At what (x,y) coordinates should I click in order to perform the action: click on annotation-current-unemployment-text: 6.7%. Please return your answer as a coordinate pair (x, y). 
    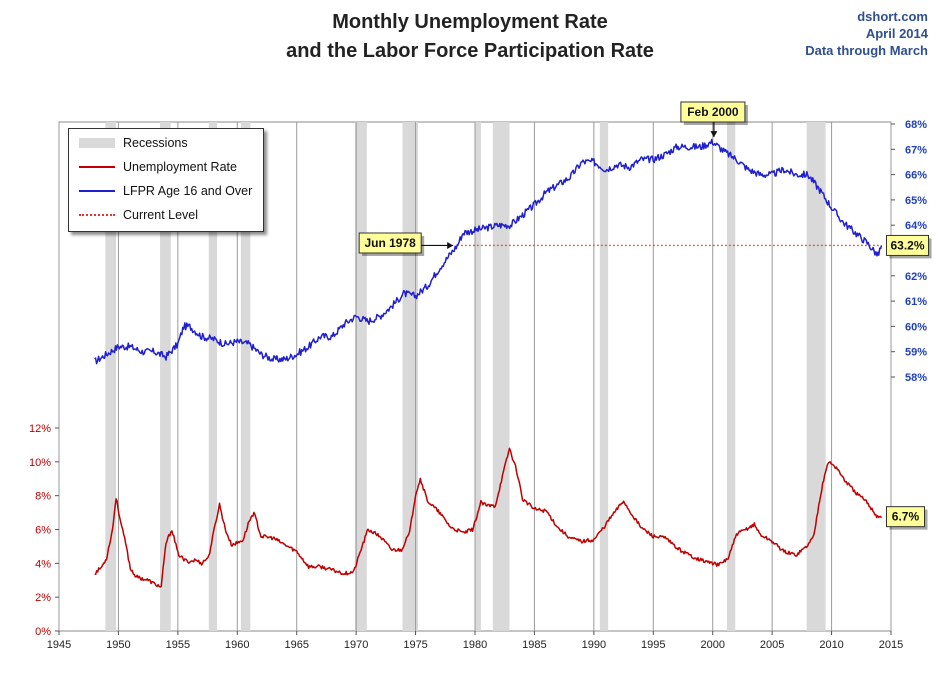
    Looking at the image, I should click on (906, 517).